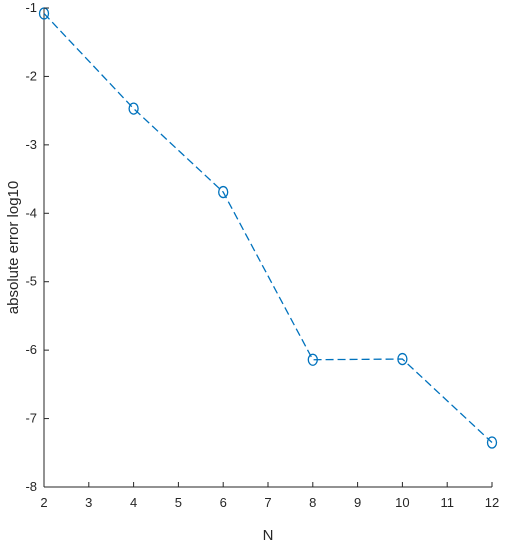 Image resolution: width=508 pixels, height=550 pixels. I want to click on x-tick-label: 4, so click(133, 502).